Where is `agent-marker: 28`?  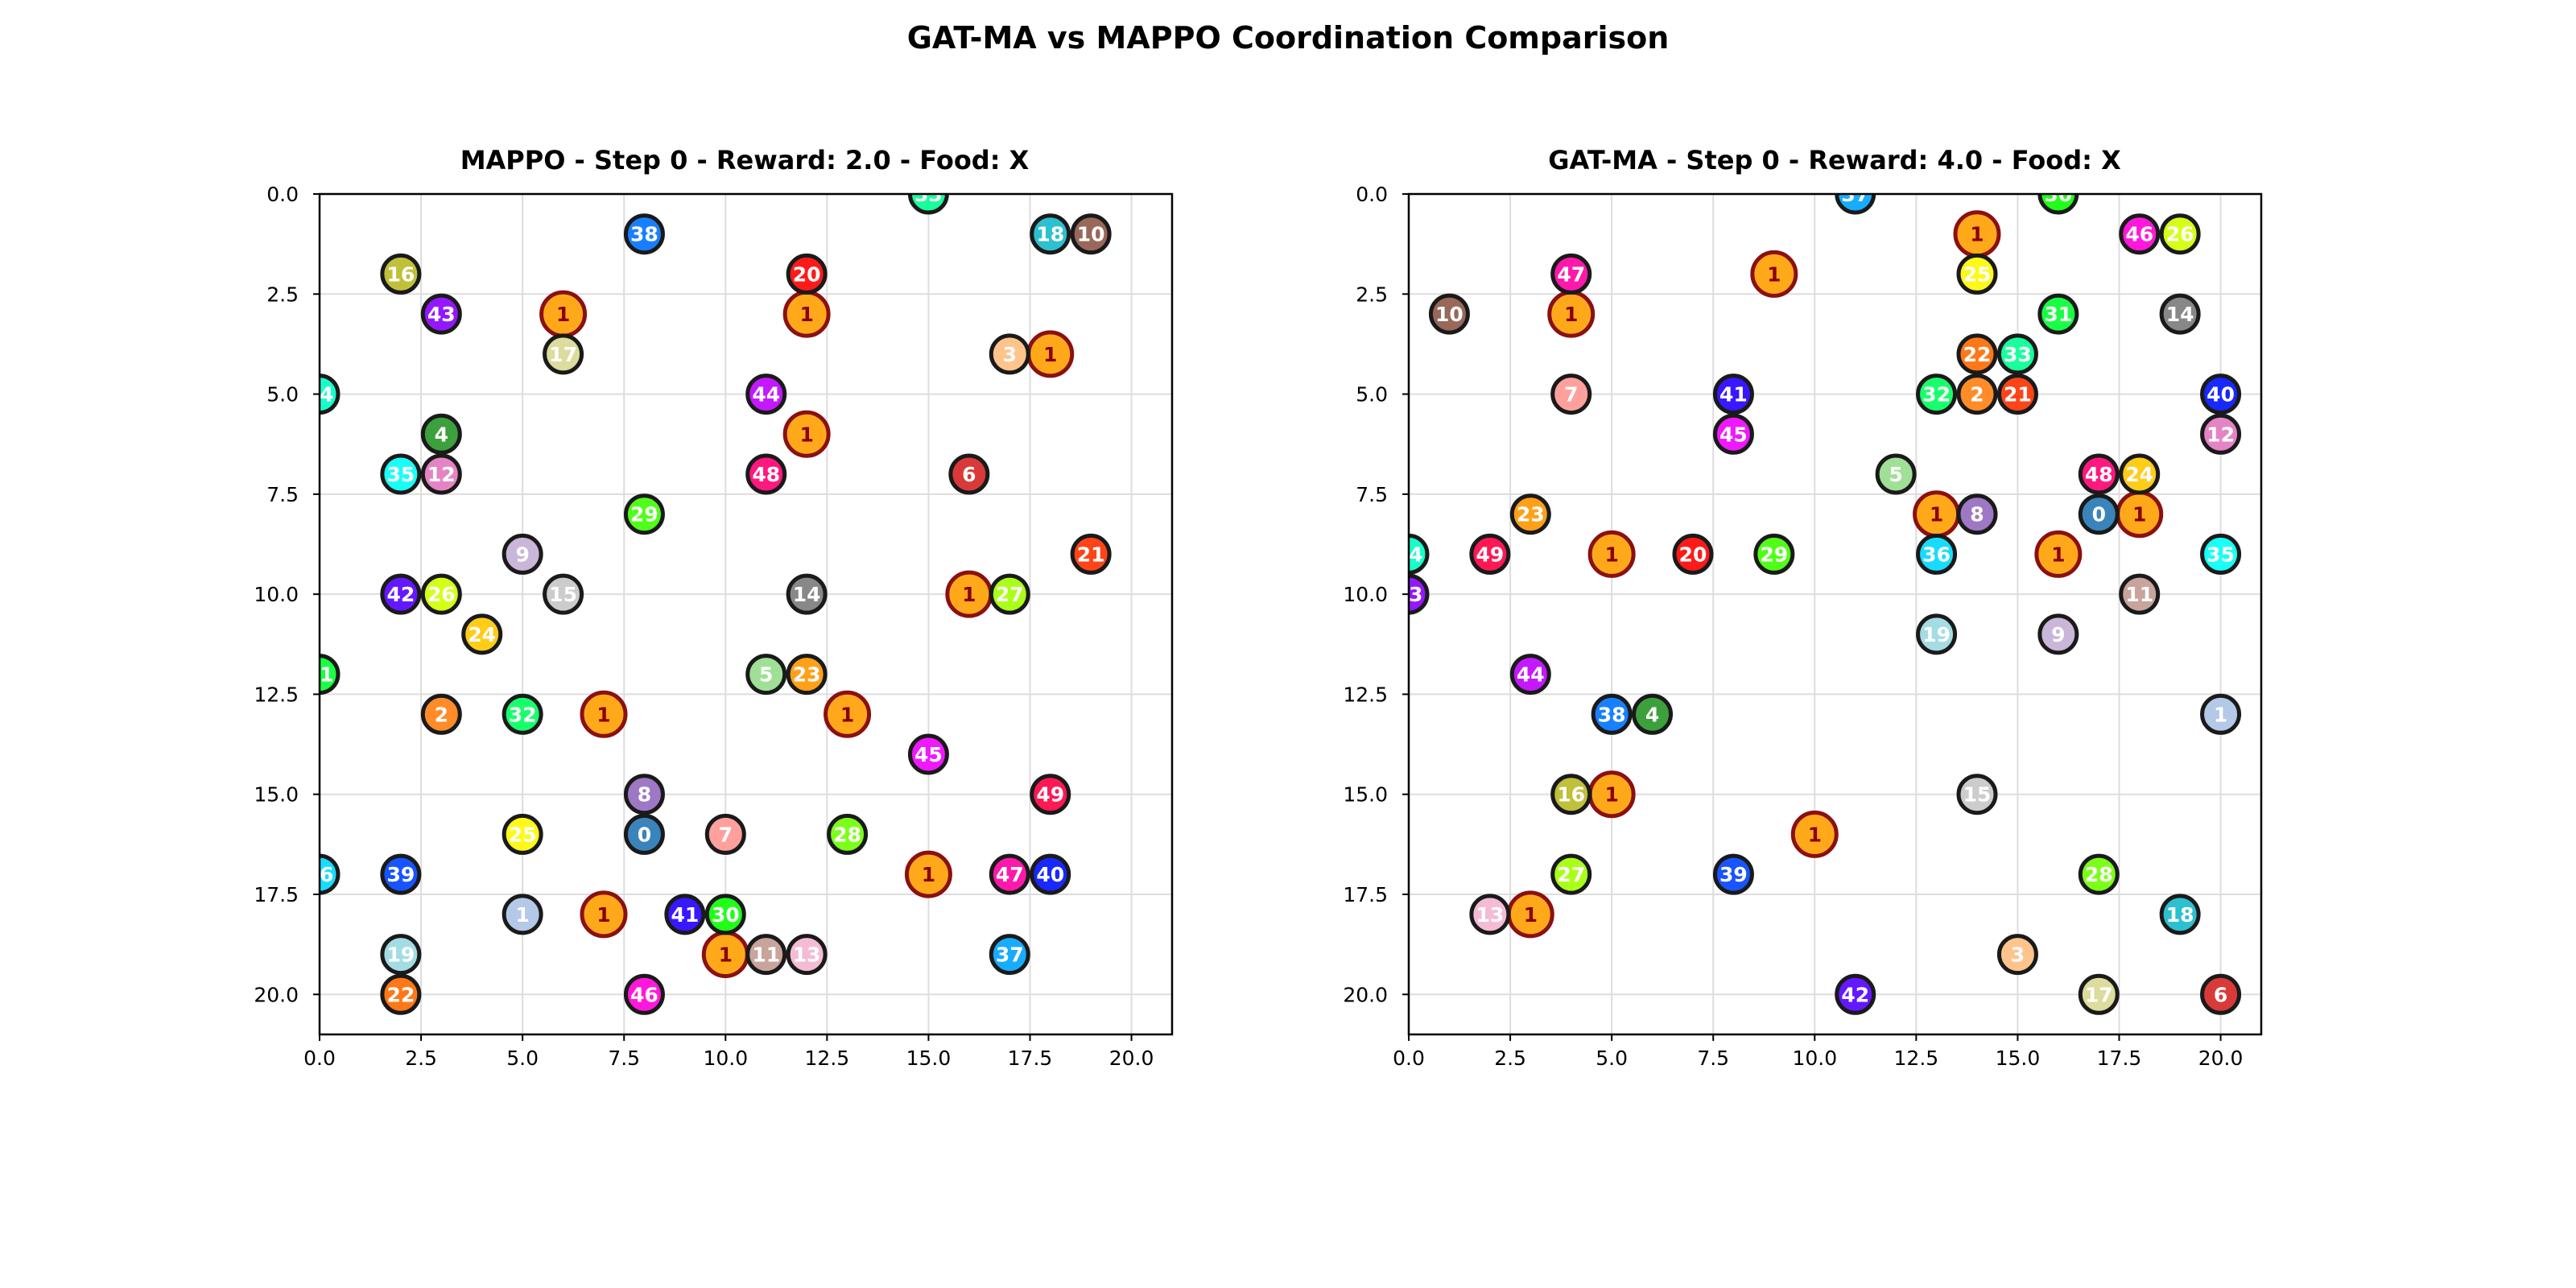
agent-marker: 28 is located at coordinates (2099, 874).